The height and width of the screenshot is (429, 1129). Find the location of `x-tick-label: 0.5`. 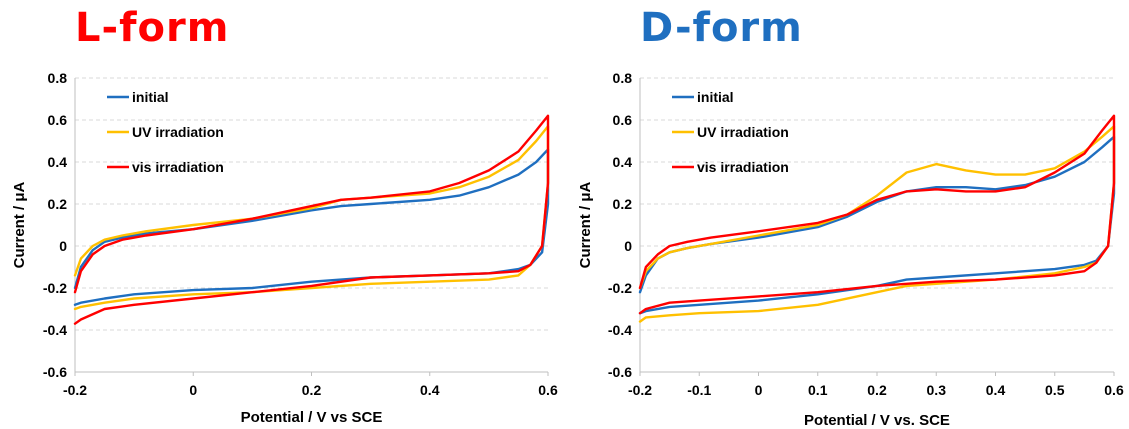

x-tick-label: 0.5 is located at coordinates (1055, 390).